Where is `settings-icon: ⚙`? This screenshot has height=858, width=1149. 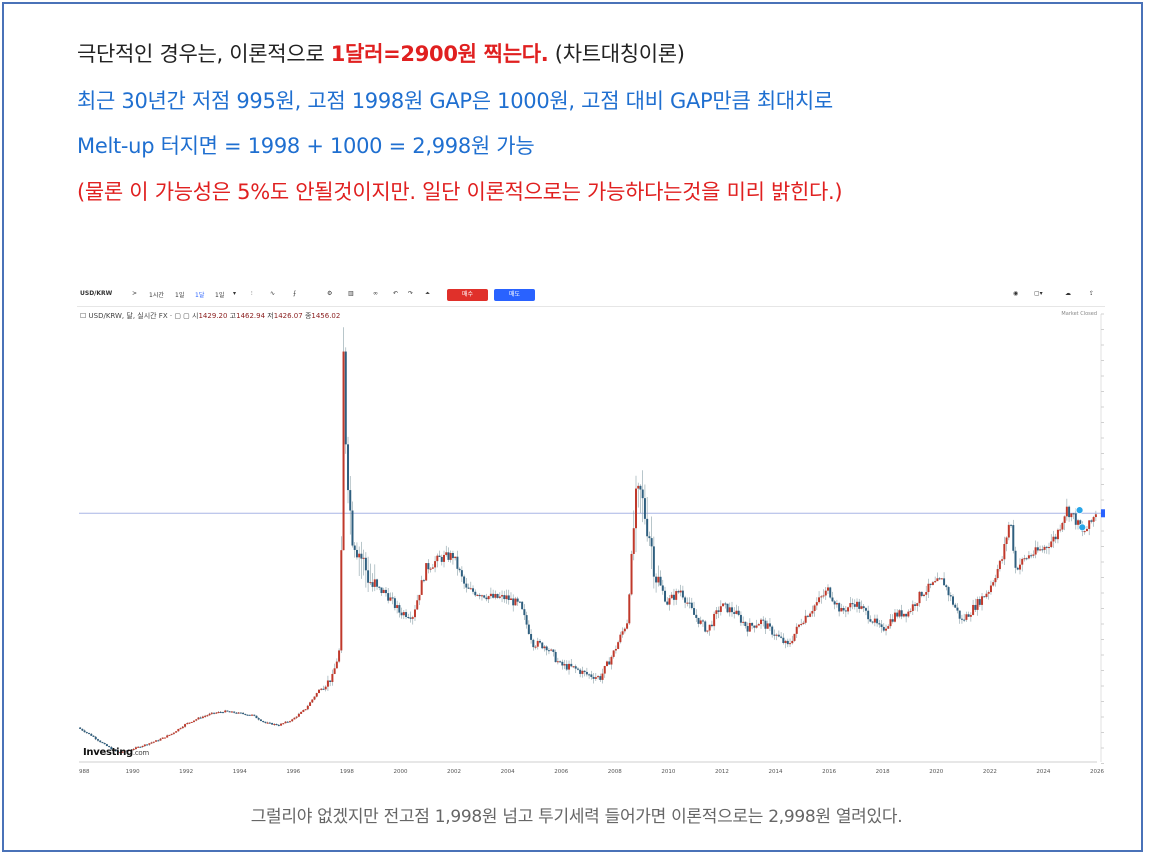 settings-icon: ⚙ is located at coordinates (330, 293).